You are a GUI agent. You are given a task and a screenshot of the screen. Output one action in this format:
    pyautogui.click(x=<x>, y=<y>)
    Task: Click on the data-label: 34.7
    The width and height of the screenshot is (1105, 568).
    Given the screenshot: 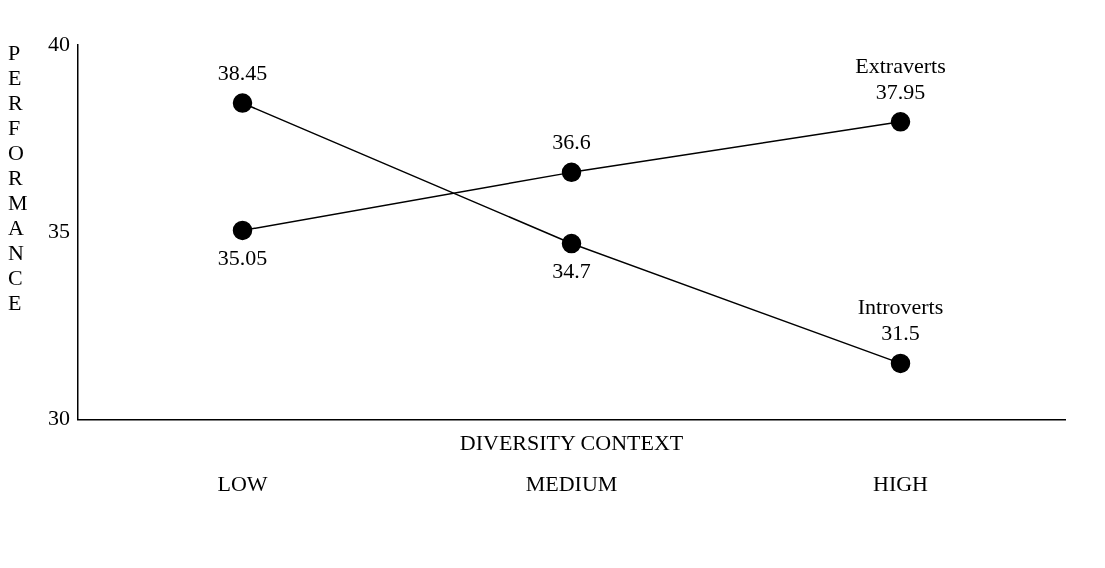 What is the action you would take?
    pyautogui.click(x=571, y=271)
    